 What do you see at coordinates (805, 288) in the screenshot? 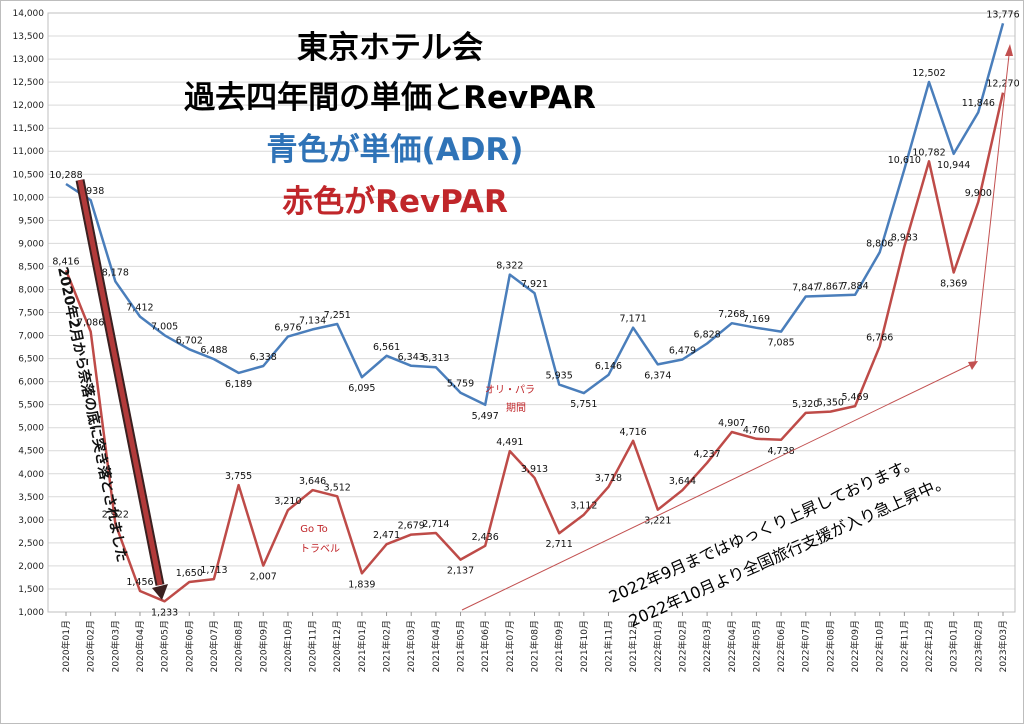
I see `adr-data-label: 7,847` at bounding box center [805, 288].